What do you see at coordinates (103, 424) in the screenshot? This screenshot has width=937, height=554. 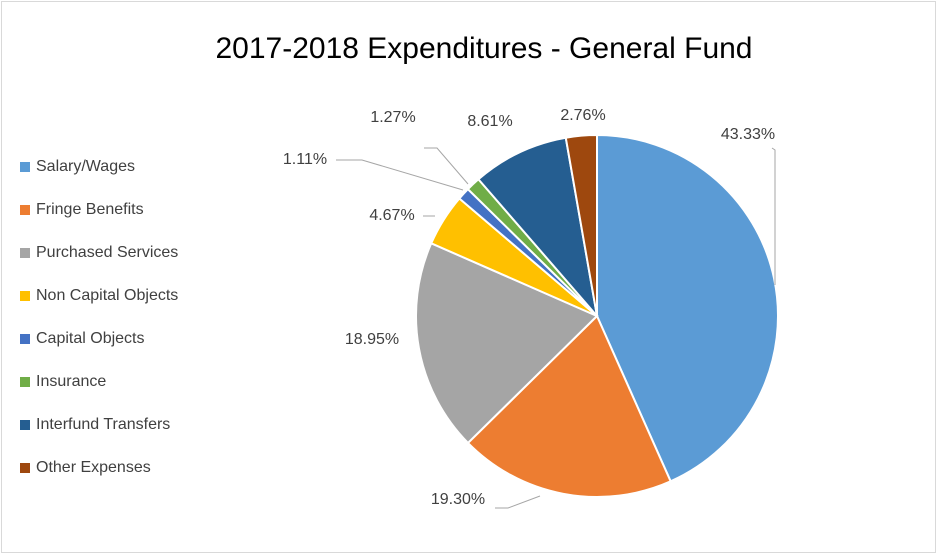 I see `legend-label: Interfund Transfers` at bounding box center [103, 424].